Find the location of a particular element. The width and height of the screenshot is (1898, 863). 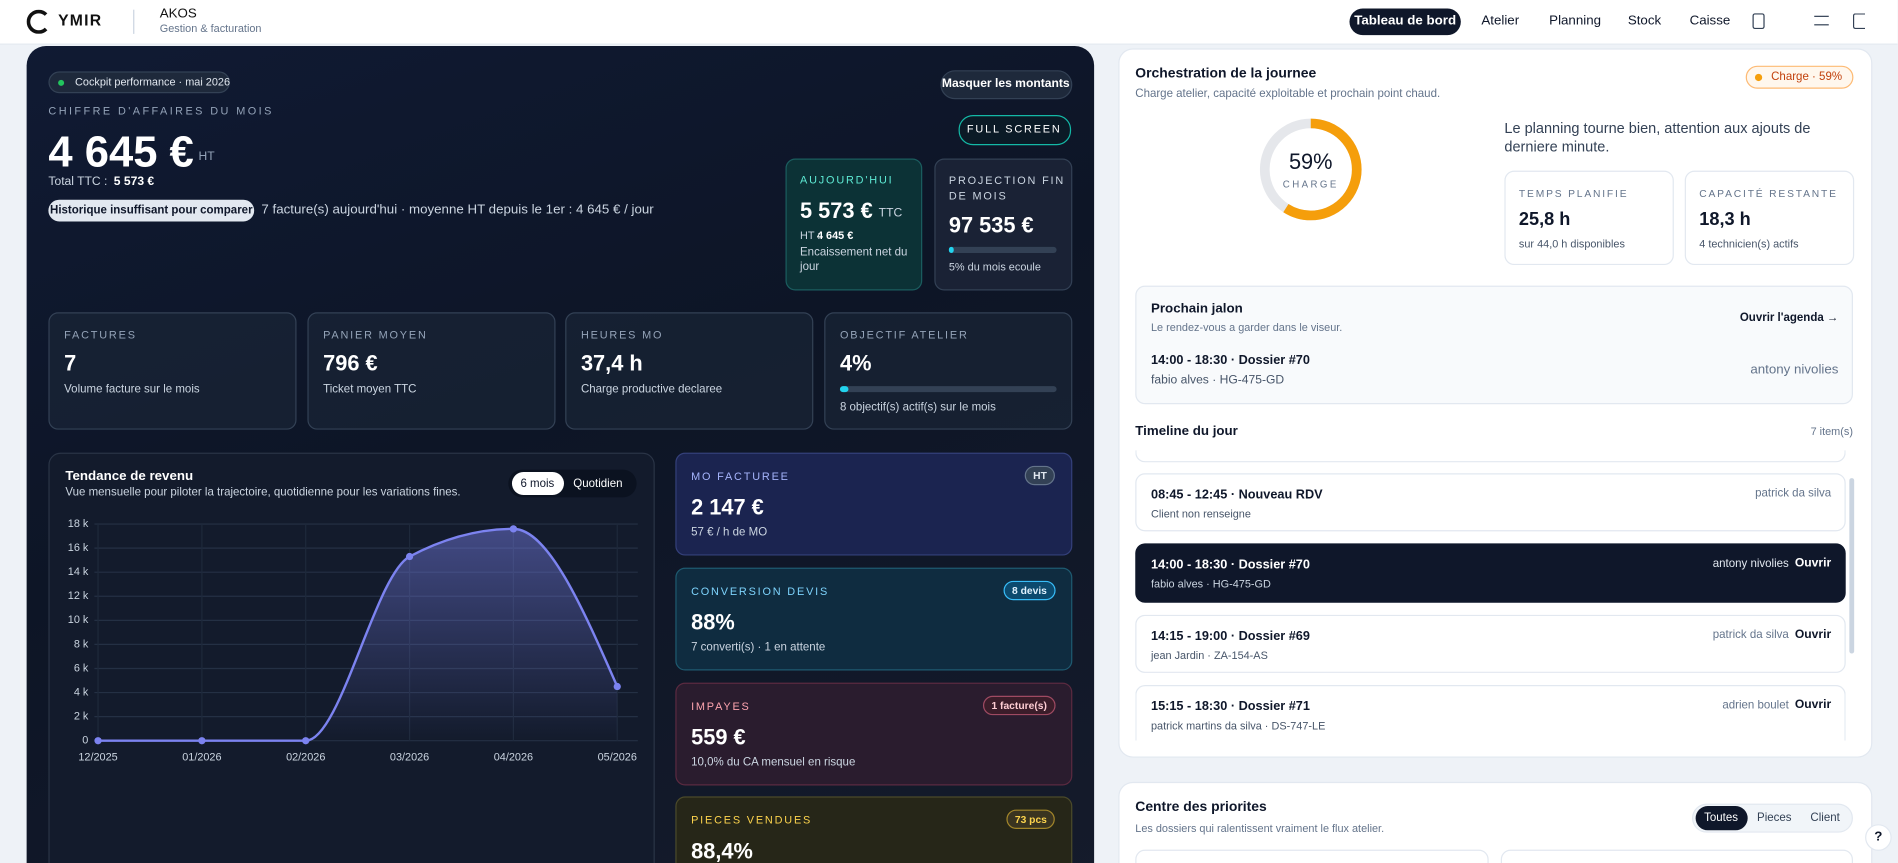

kpi-value: 4% is located at coordinates (855, 363).